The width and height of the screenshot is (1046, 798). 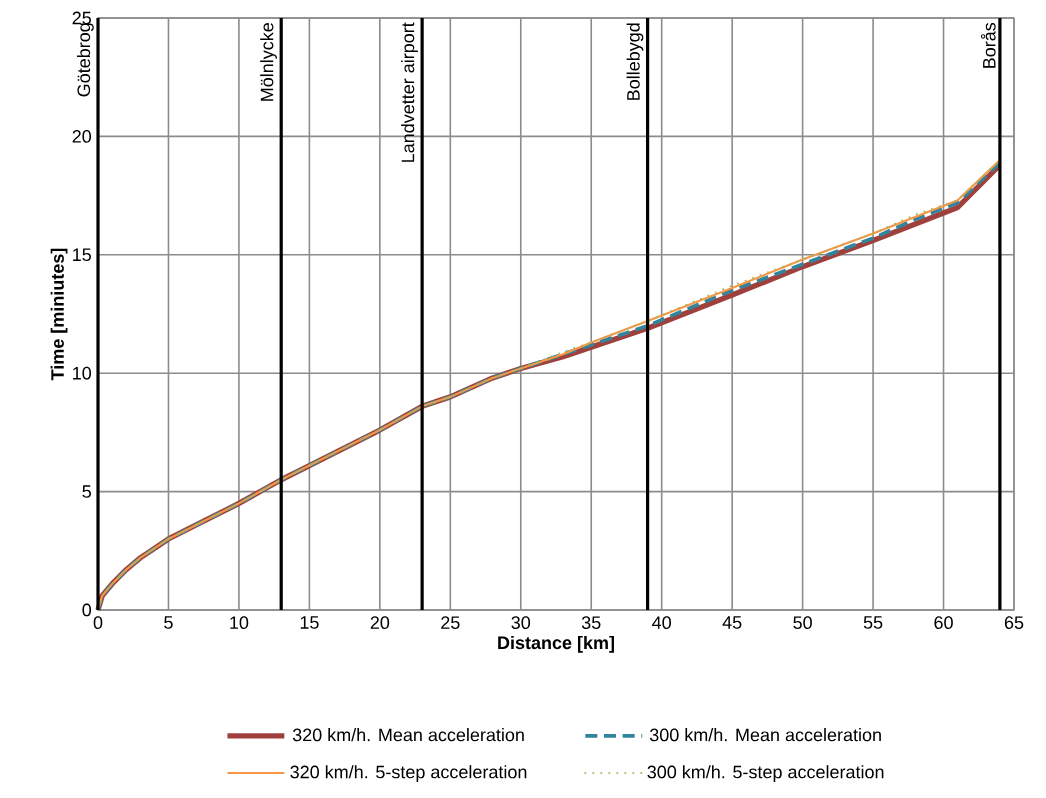 I want to click on y-axis-title: Time [miniutes], so click(x=59, y=314).